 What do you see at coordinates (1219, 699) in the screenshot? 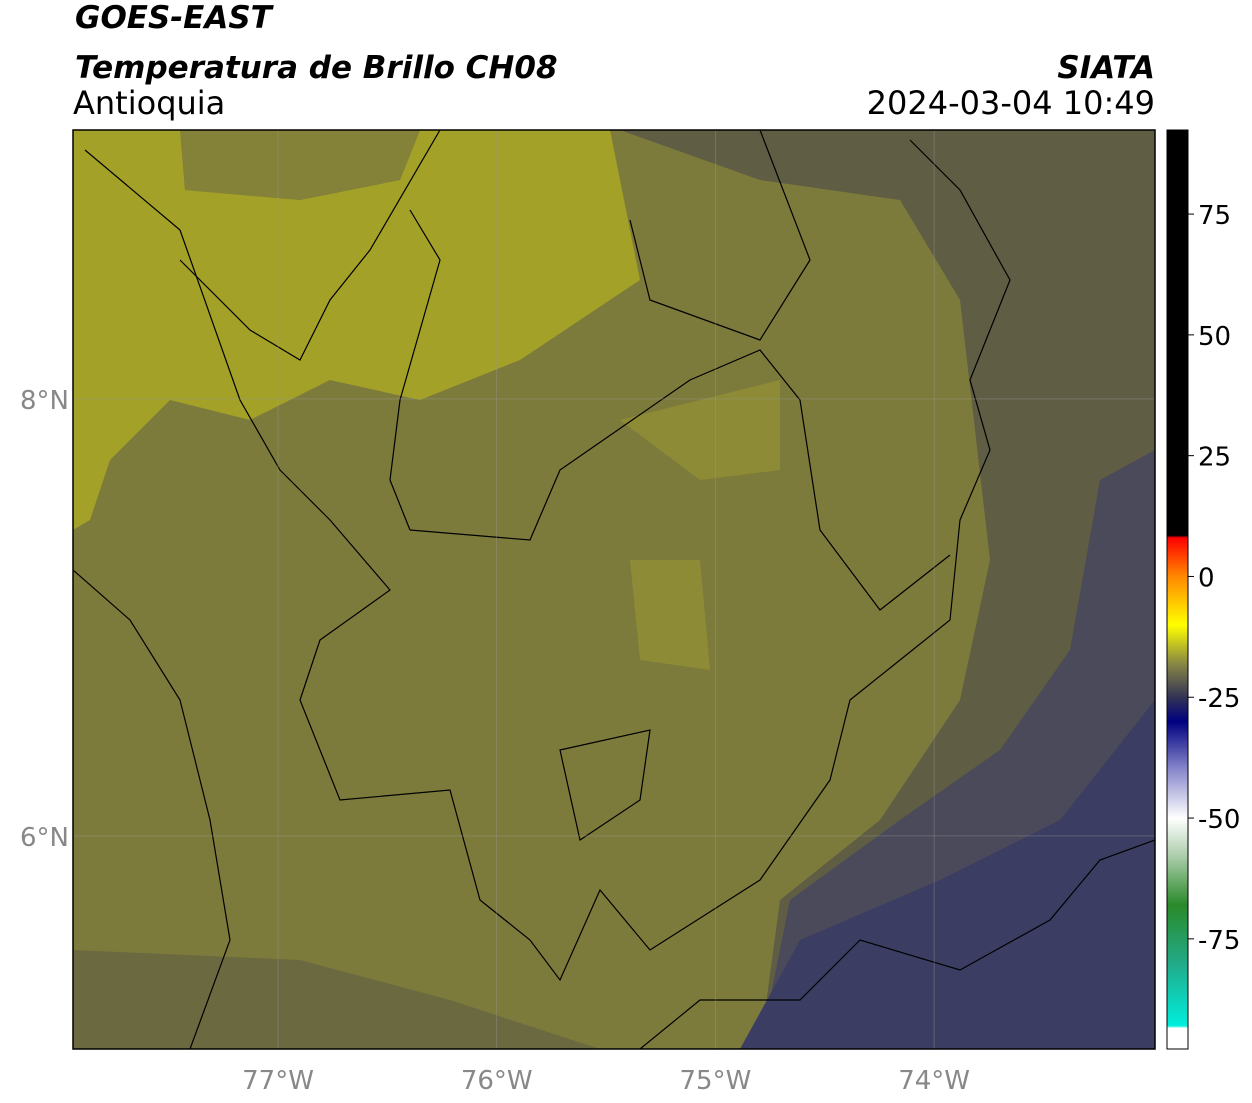
I see `colorbar-tick-label: -25` at bounding box center [1219, 699].